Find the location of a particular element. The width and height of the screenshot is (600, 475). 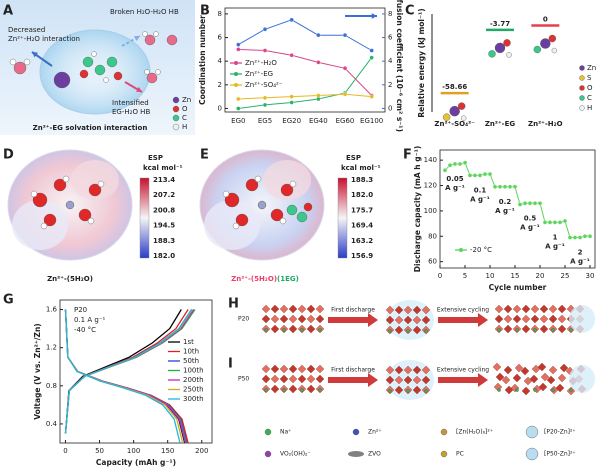

y-tick-label: 6 is located at coordinates (220, 38).